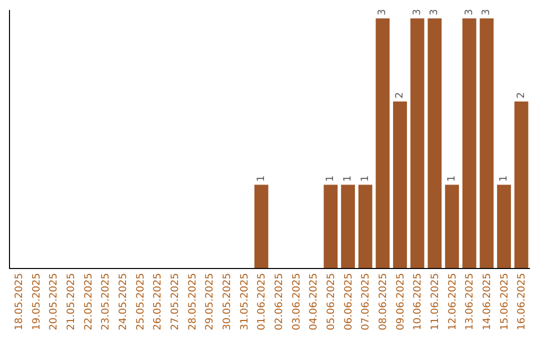 The image size is (540, 340). What do you see at coordinates (331, 301) in the screenshot?
I see `x-tick-label: 05.06.2025` at bounding box center [331, 301].